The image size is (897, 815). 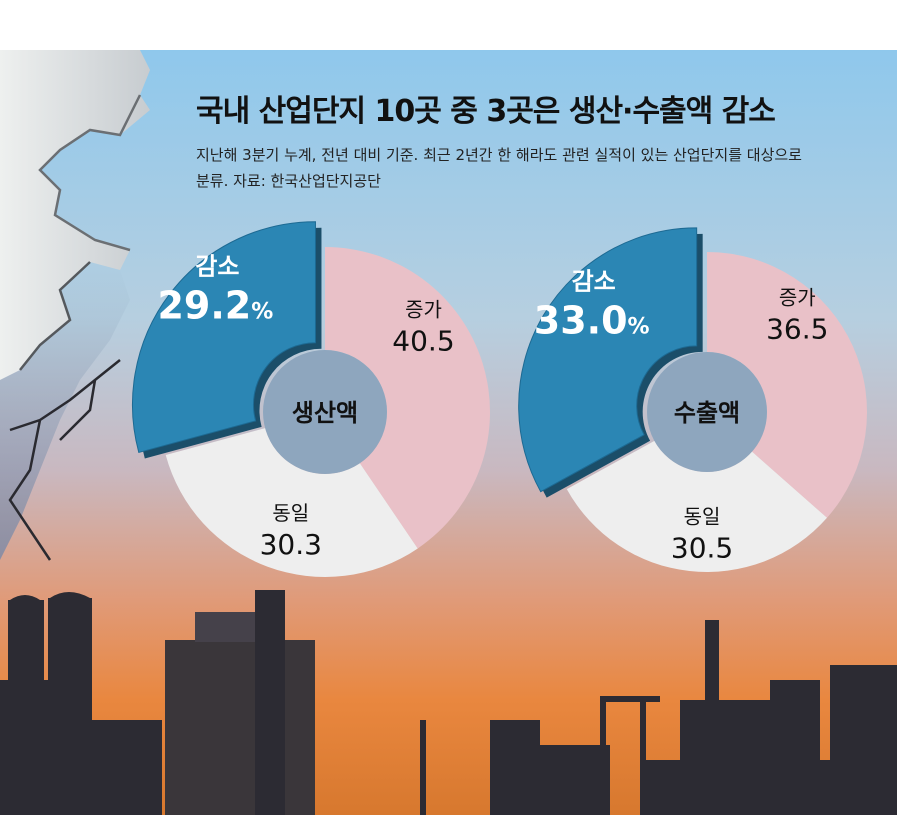 What do you see at coordinates (423, 341) in the screenshot?
I see `slice-increase-value: 40.5` at bounding box center [423, 341].